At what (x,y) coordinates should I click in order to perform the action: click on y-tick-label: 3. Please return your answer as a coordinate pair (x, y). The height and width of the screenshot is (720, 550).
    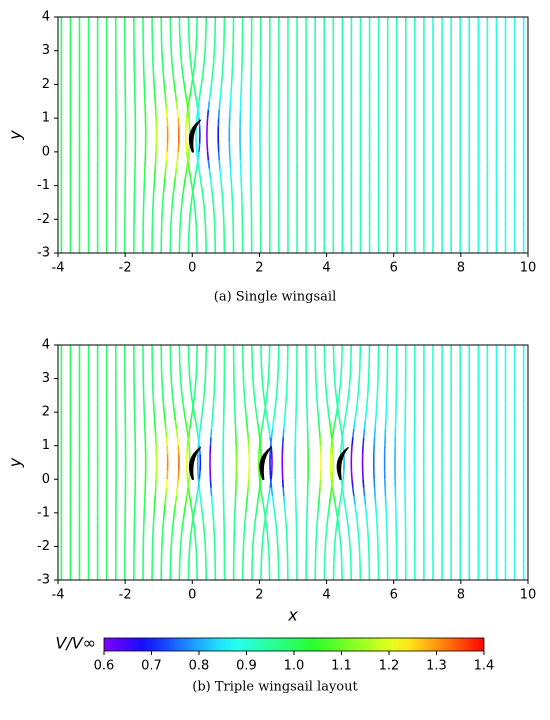
    Looking at the image, I should click on (46, 378).